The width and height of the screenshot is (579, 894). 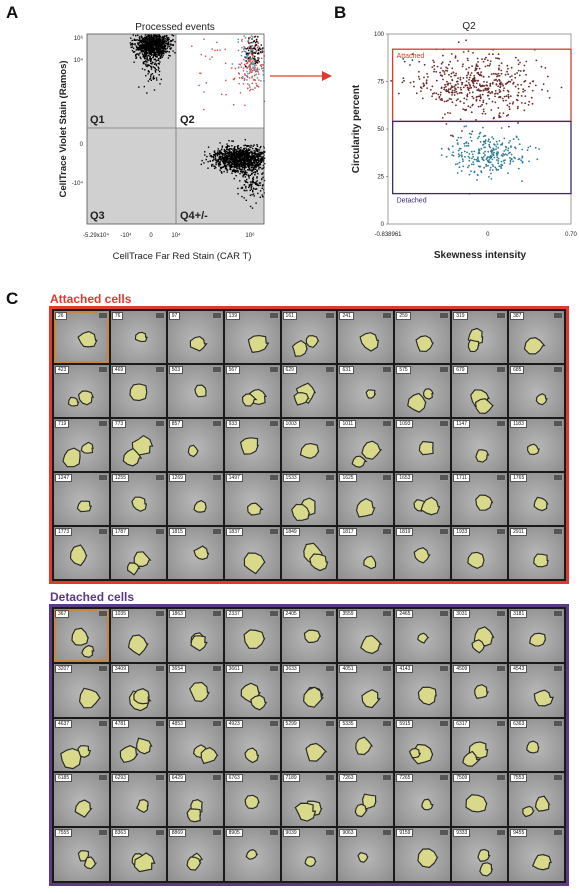 What do you see at coordinates (81, 337) in the screenshot?
I see `attached-cell-image: 26` at bounding box center [81, 337].